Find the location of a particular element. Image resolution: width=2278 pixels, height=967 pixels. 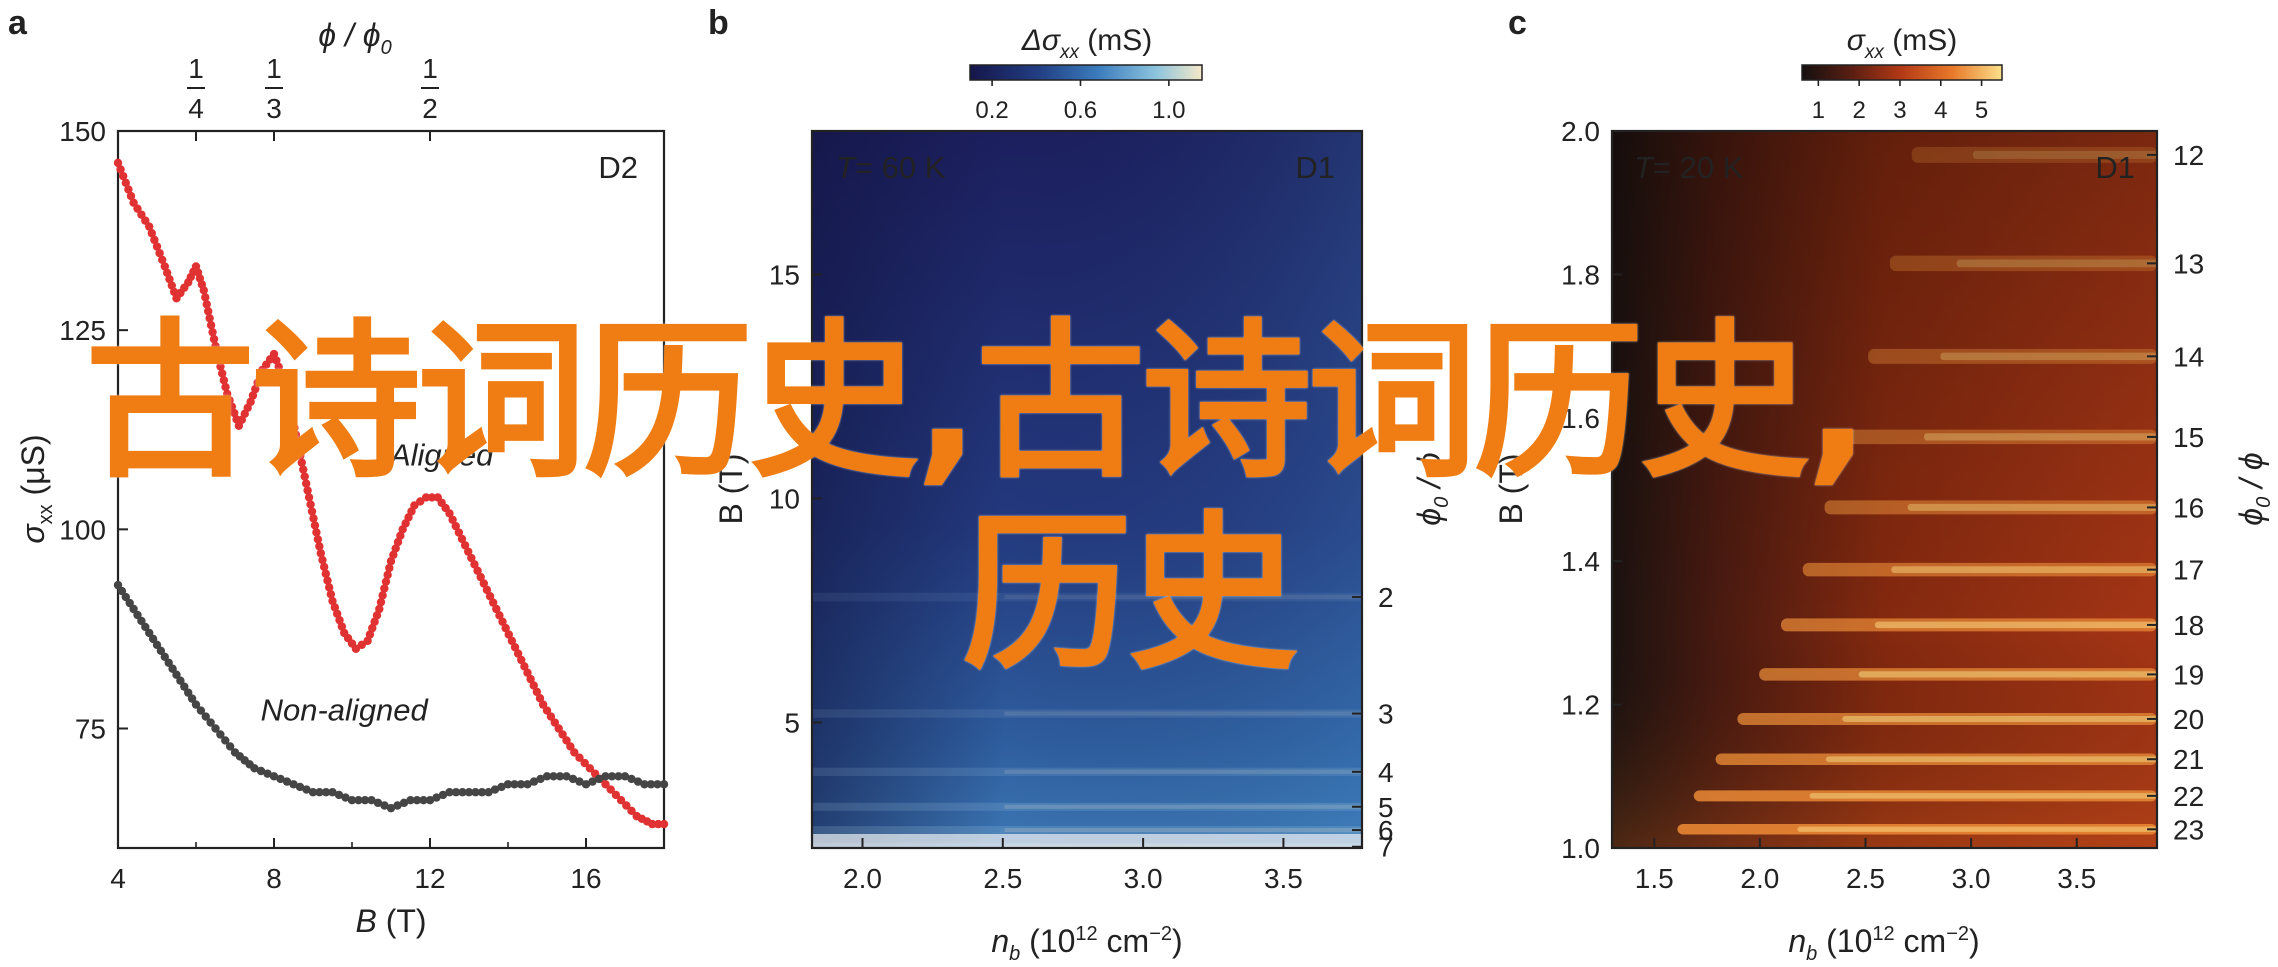

panel-c-right-axis-label: ϕ0 / ϕ is located at coordinates (2254, 488).